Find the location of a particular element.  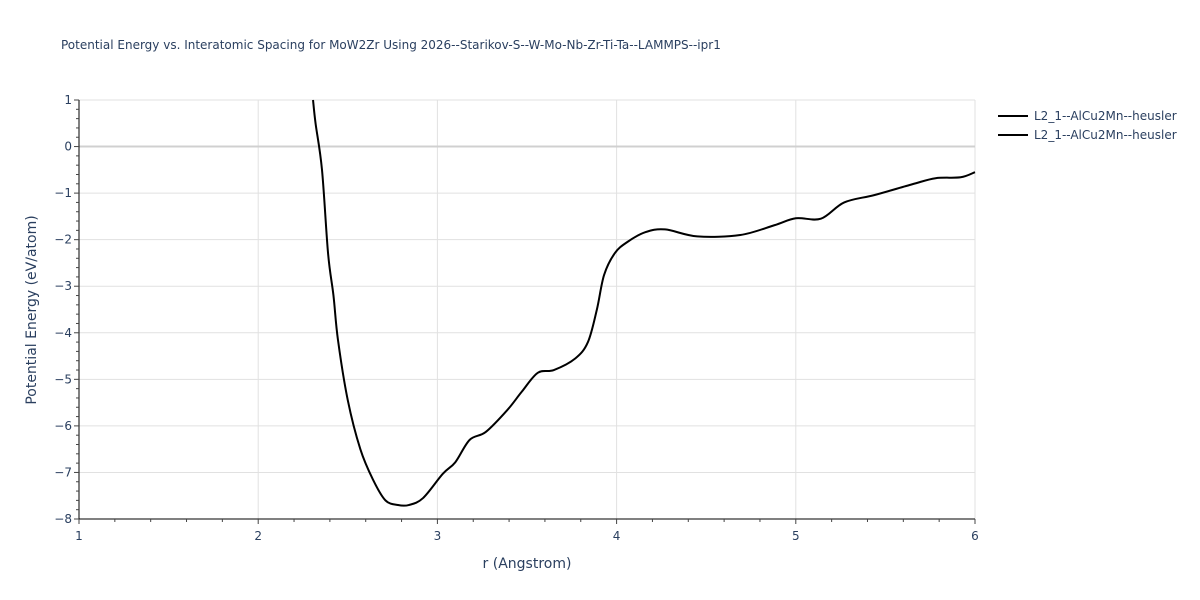

svg-text: 5 is located at coordinates (796, 536).